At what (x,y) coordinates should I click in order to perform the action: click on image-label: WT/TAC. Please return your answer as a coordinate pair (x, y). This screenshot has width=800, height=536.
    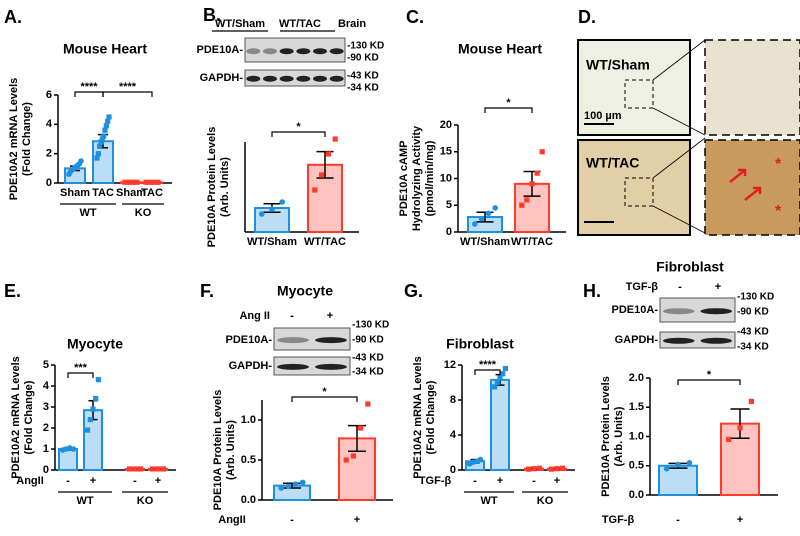
    Looking at the image, I should click on (612, 163).